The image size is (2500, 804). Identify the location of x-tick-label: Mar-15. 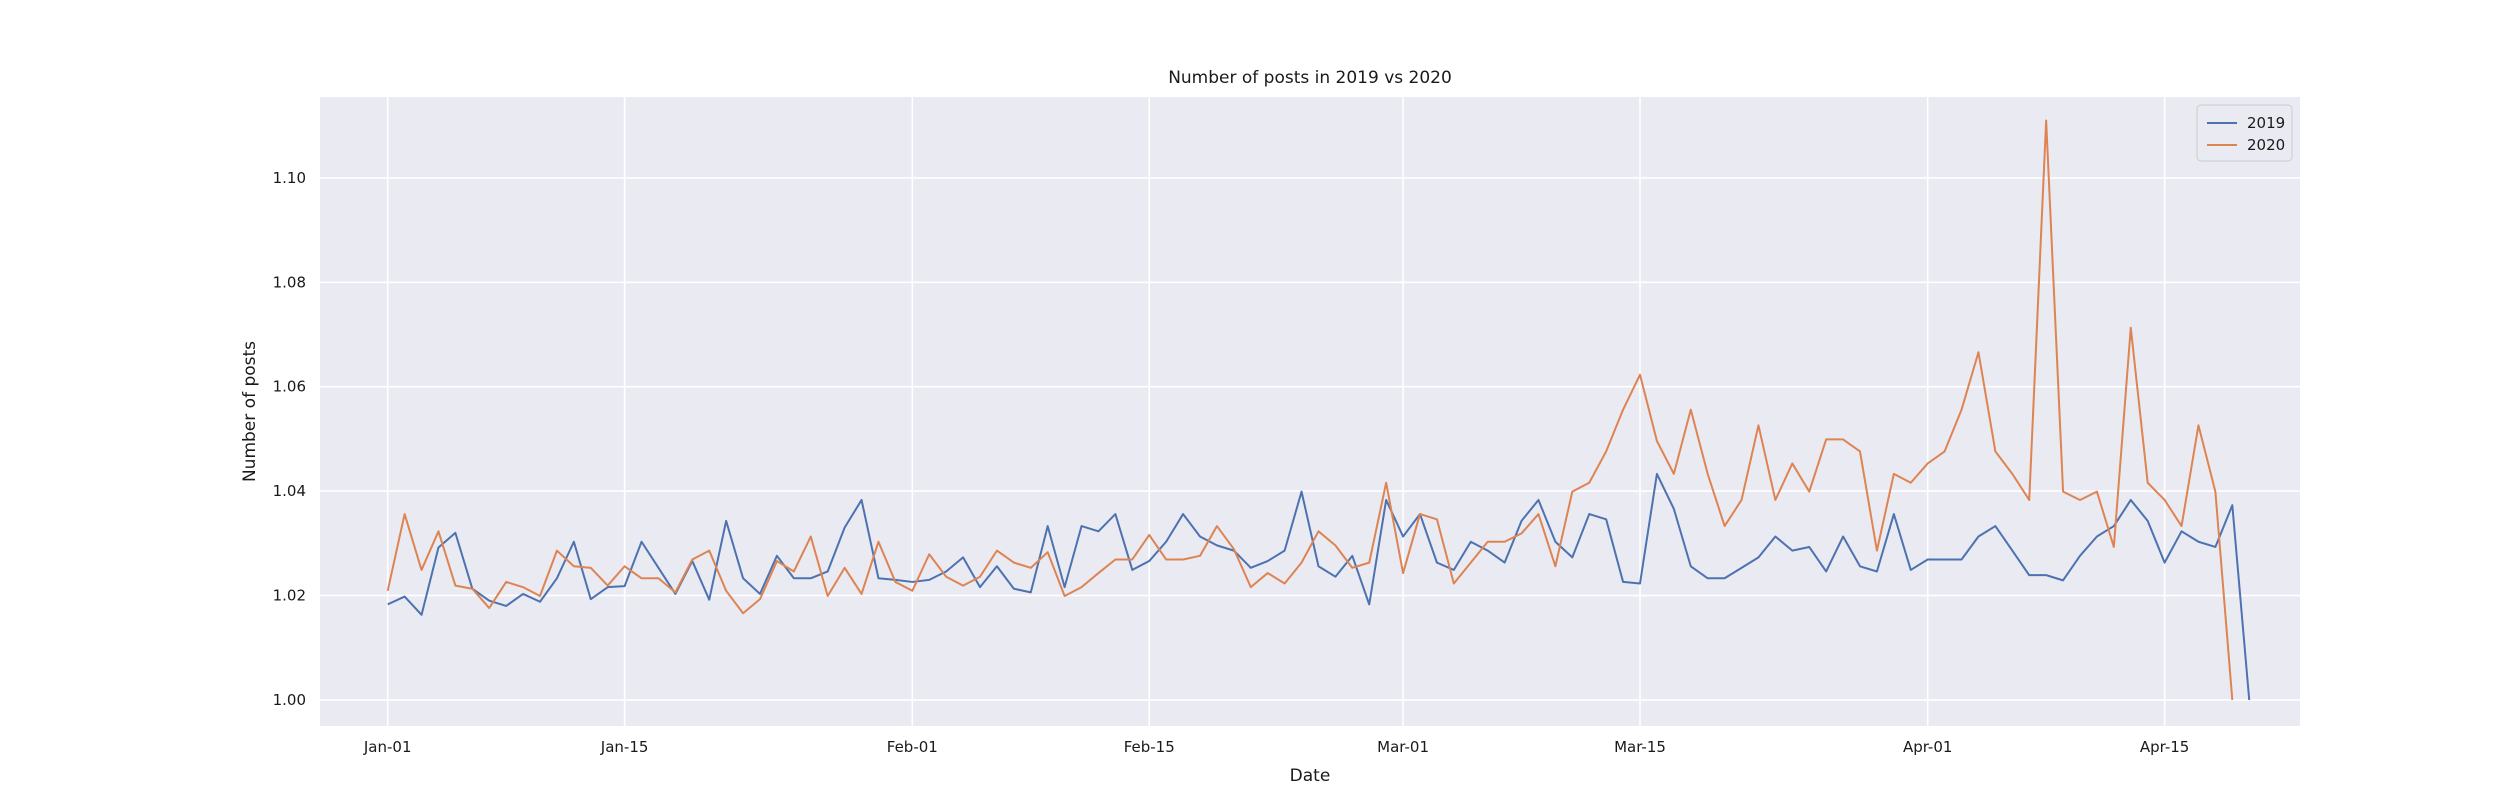
(1640, 747).